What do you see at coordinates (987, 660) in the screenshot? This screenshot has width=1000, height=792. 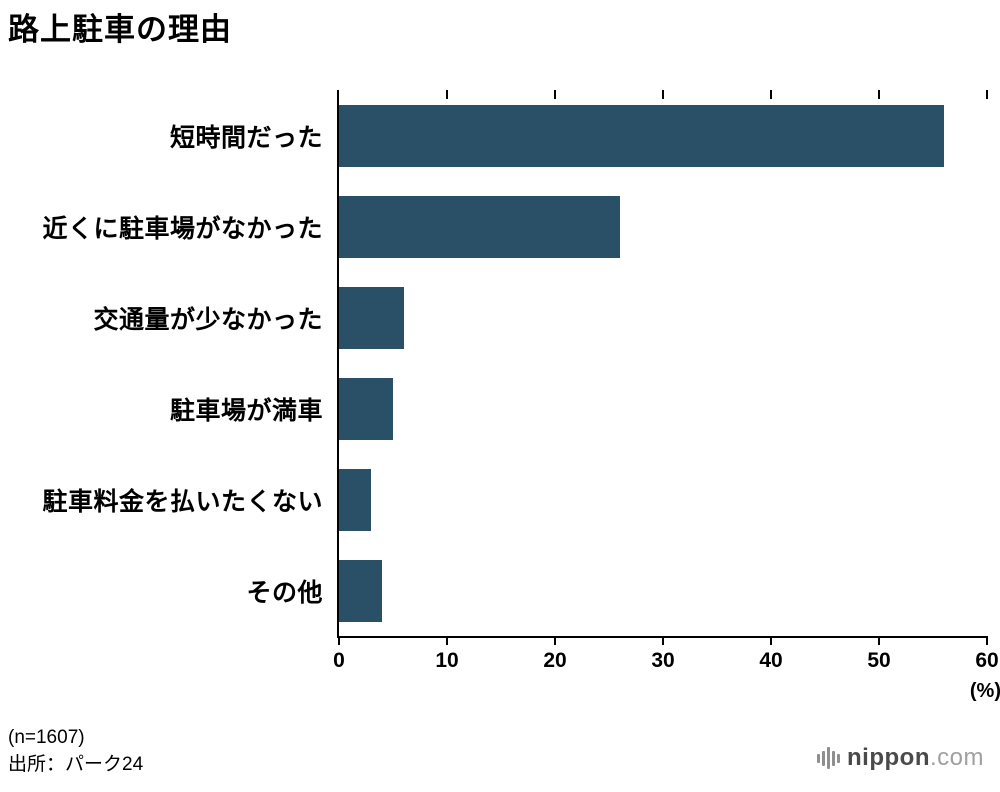 I see `axis-tick-label: 60` at bounding box center [987, 660].